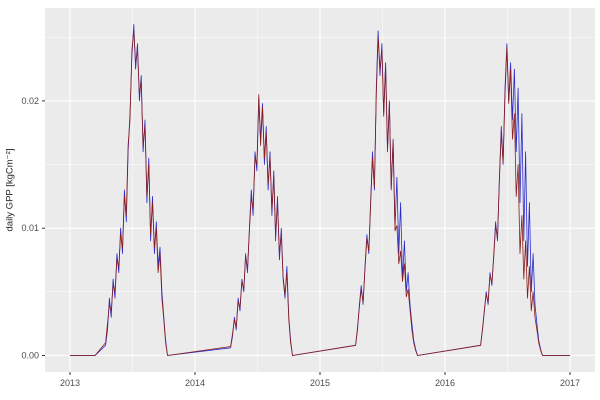  Describe the element at coordinates (10, 190) in the screenshot. I see `y-axis-title: daily GPP [kgCm⁻²]` at that location.